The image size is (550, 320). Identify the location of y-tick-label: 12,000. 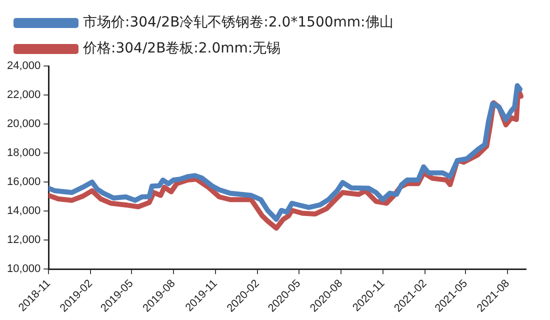
(23, 240).